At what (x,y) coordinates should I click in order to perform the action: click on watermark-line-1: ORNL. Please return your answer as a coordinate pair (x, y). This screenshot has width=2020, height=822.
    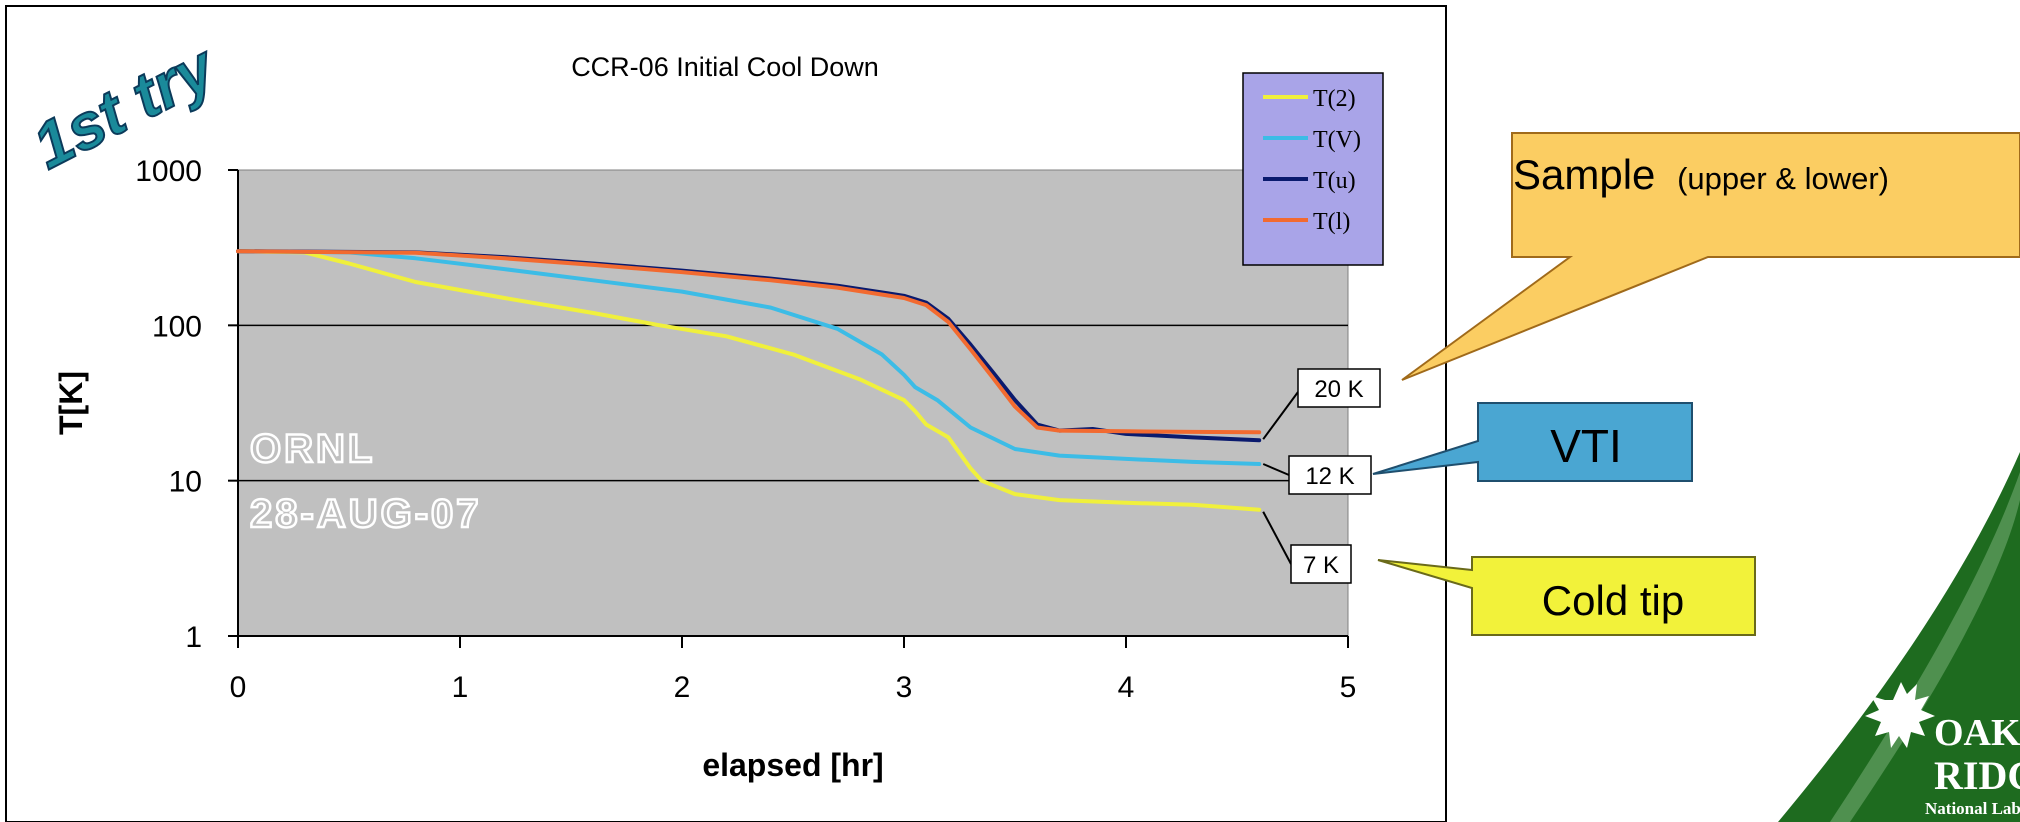
    Looking at the image, I should click on (312, 449).